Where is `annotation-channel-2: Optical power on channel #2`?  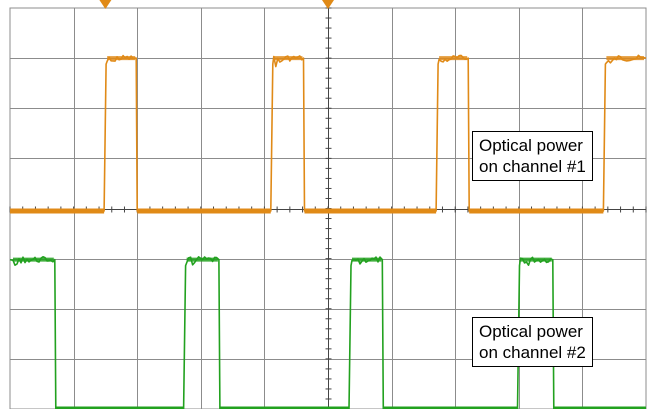 annotation-channel-2: Optical power on channel #2 is located at coordinates (532, 342).